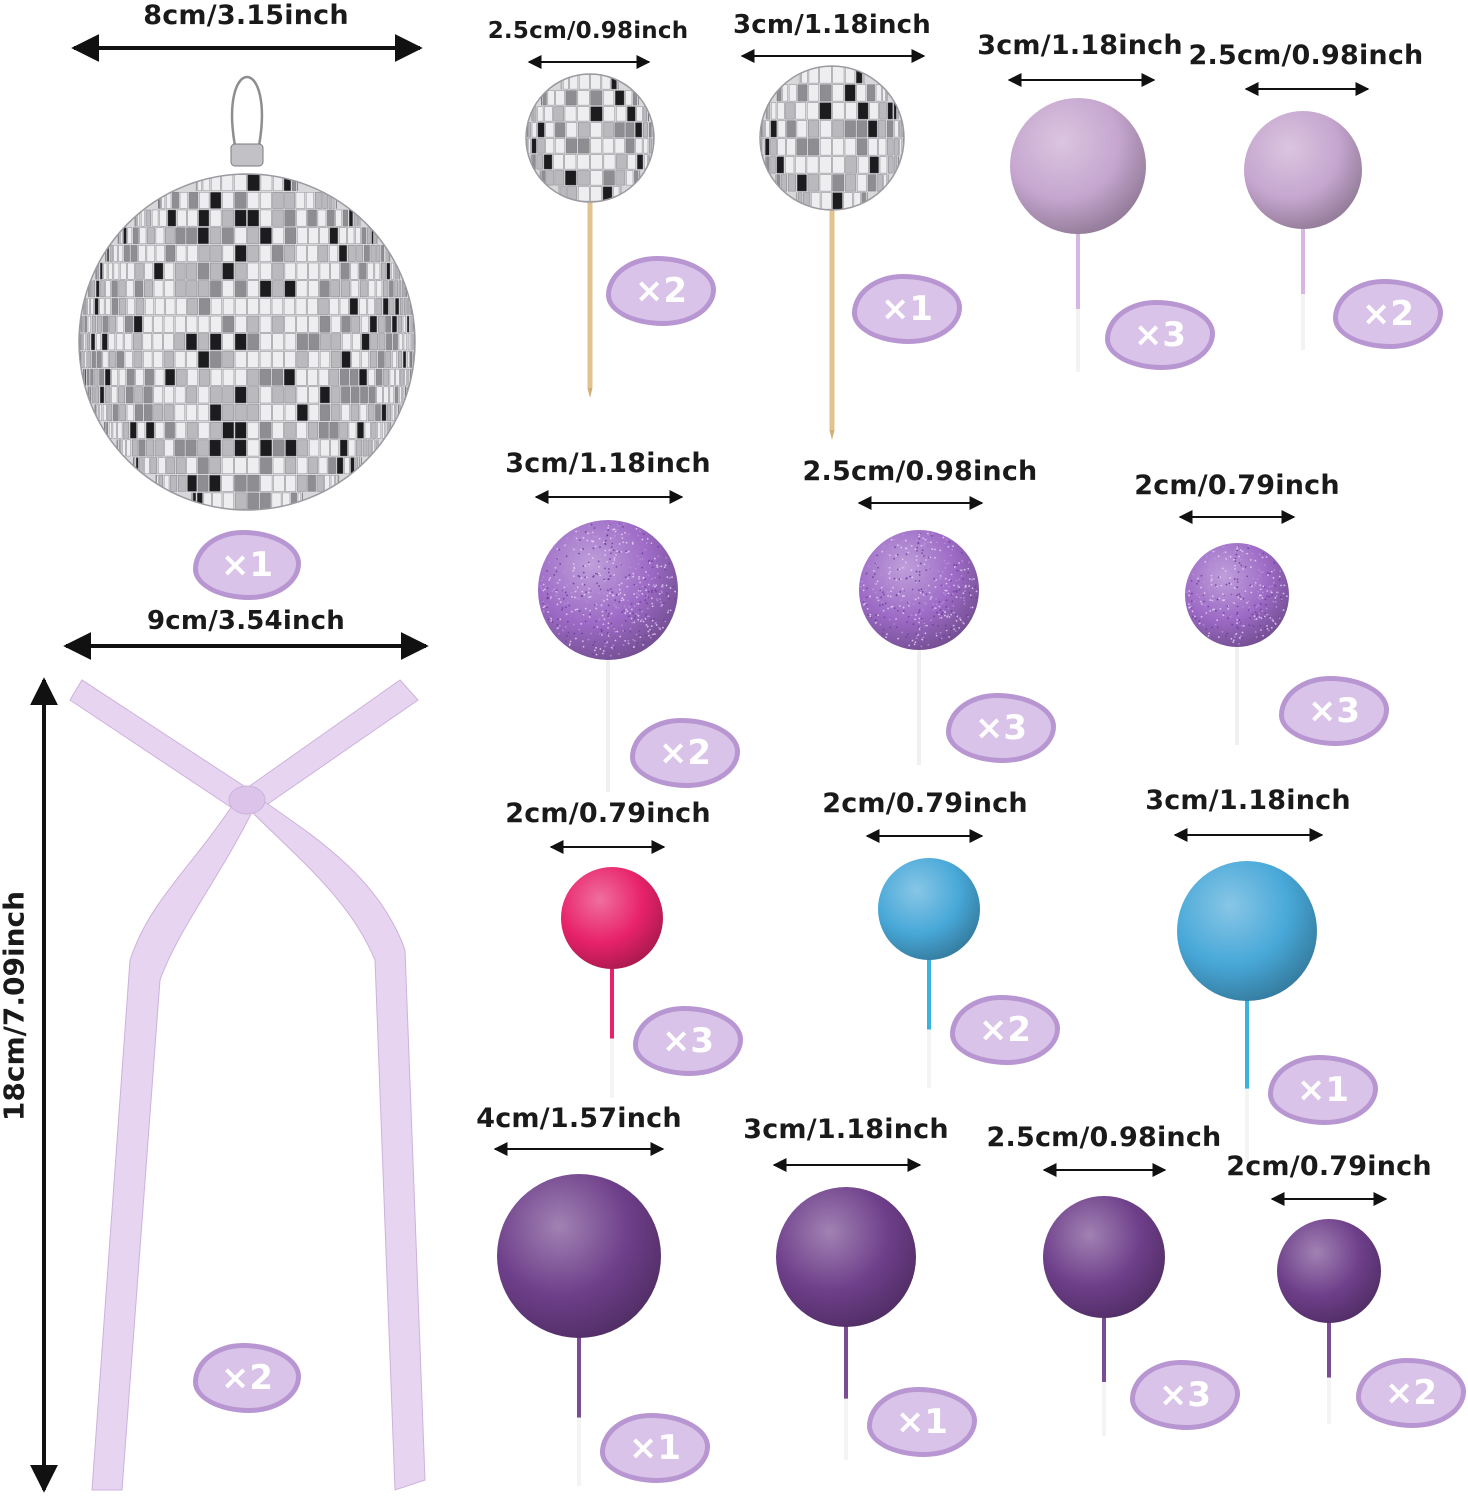 This screenshot has height=1500, width=1468. What do you see at coordinates (1334, 711) in the screenshot?
I see `glitter-ball-2cm-qty-badge: ×3` at bounding box center [1334, 711].